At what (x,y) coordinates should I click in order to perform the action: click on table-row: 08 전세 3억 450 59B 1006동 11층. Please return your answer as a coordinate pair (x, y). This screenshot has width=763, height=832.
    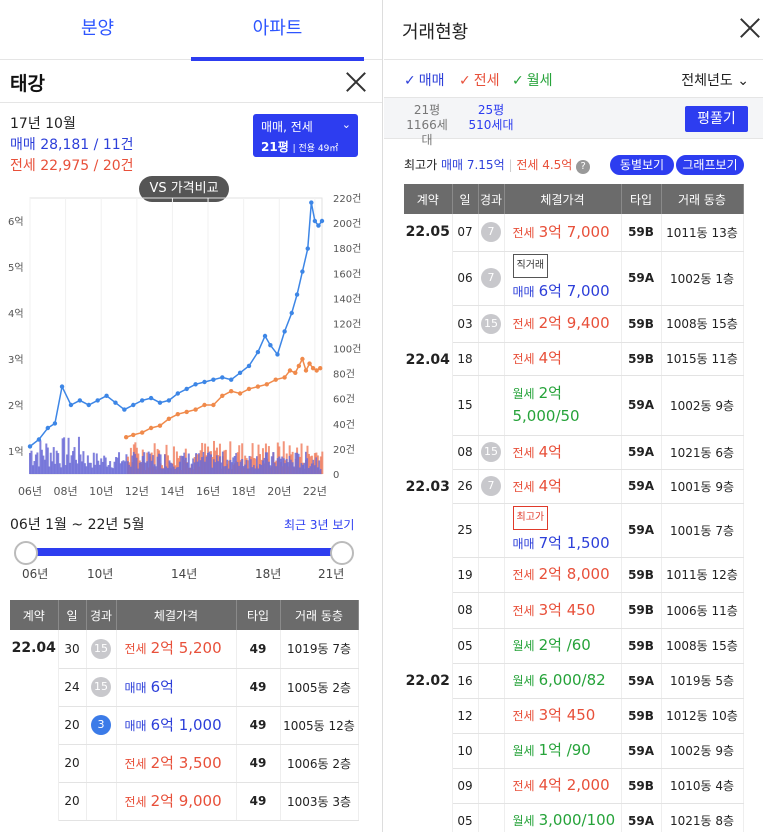
    Looking at the image, I should click on (574, 610).